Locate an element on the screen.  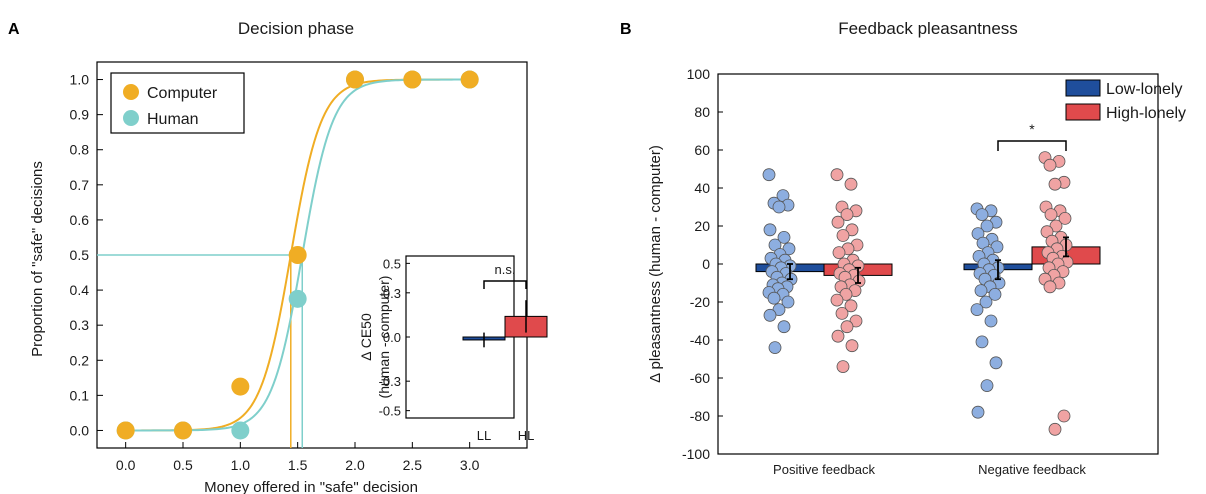
inset-y-tick-label: -0.5 is located at coordinates (390, 411).